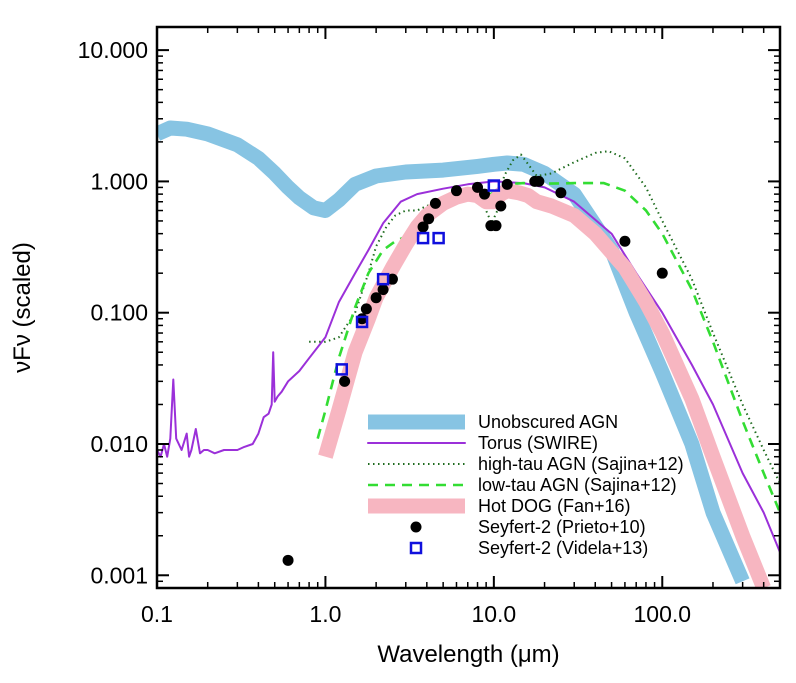  What do you see at coordinates (325, 614) in the screenshot?
I see `x-tick-label: 1.0` at bounding box center [325, 614].